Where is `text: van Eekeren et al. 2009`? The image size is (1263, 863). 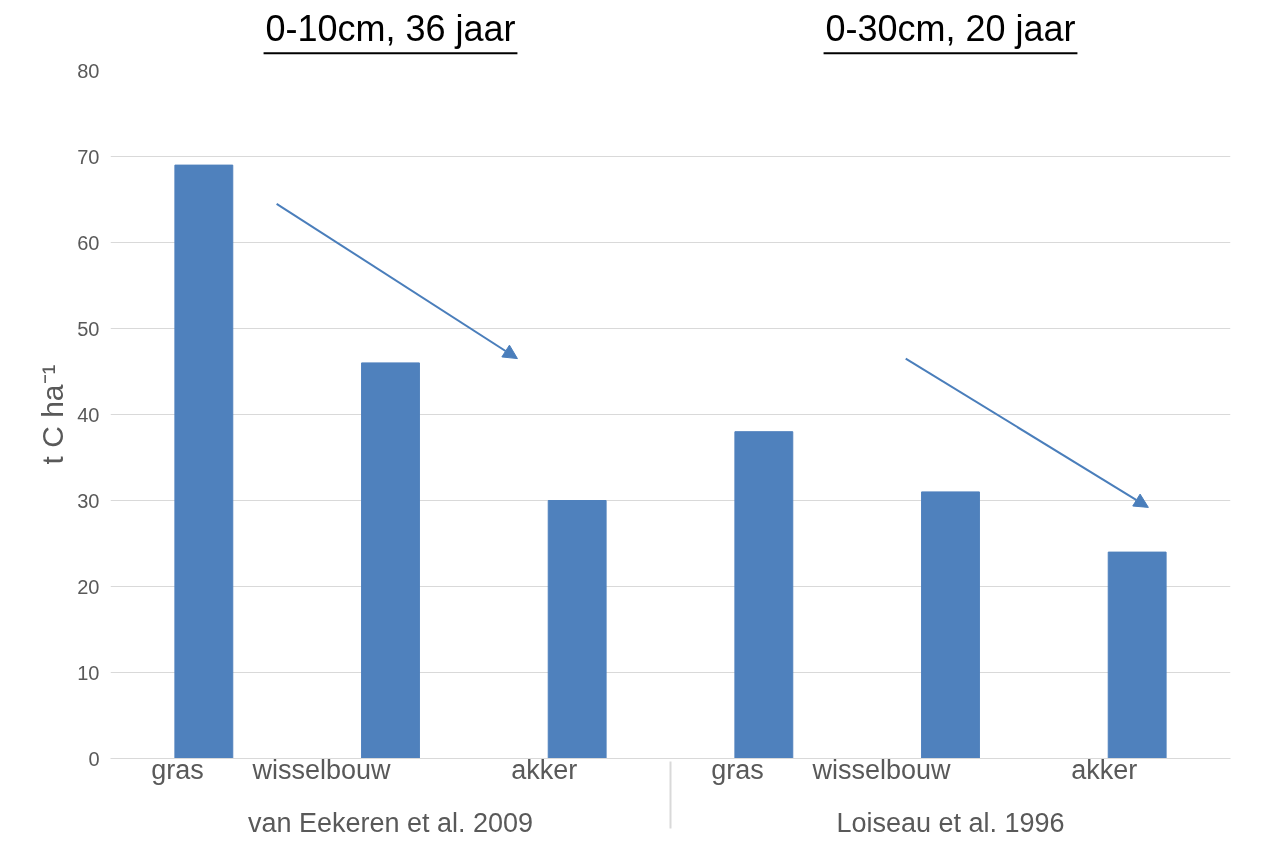
text: van Eekeren et al. 2009 is located at coordinates (390, 822).